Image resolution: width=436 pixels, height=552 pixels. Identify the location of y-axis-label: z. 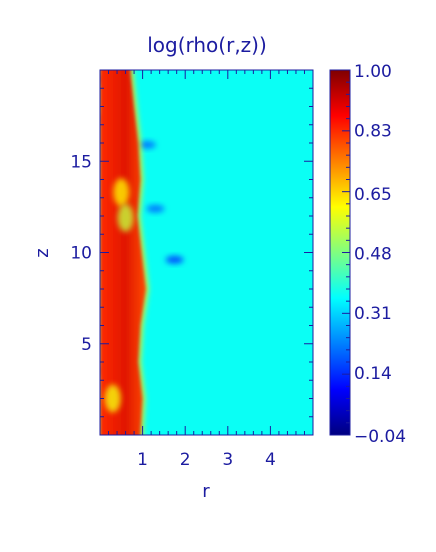
(42, 252).